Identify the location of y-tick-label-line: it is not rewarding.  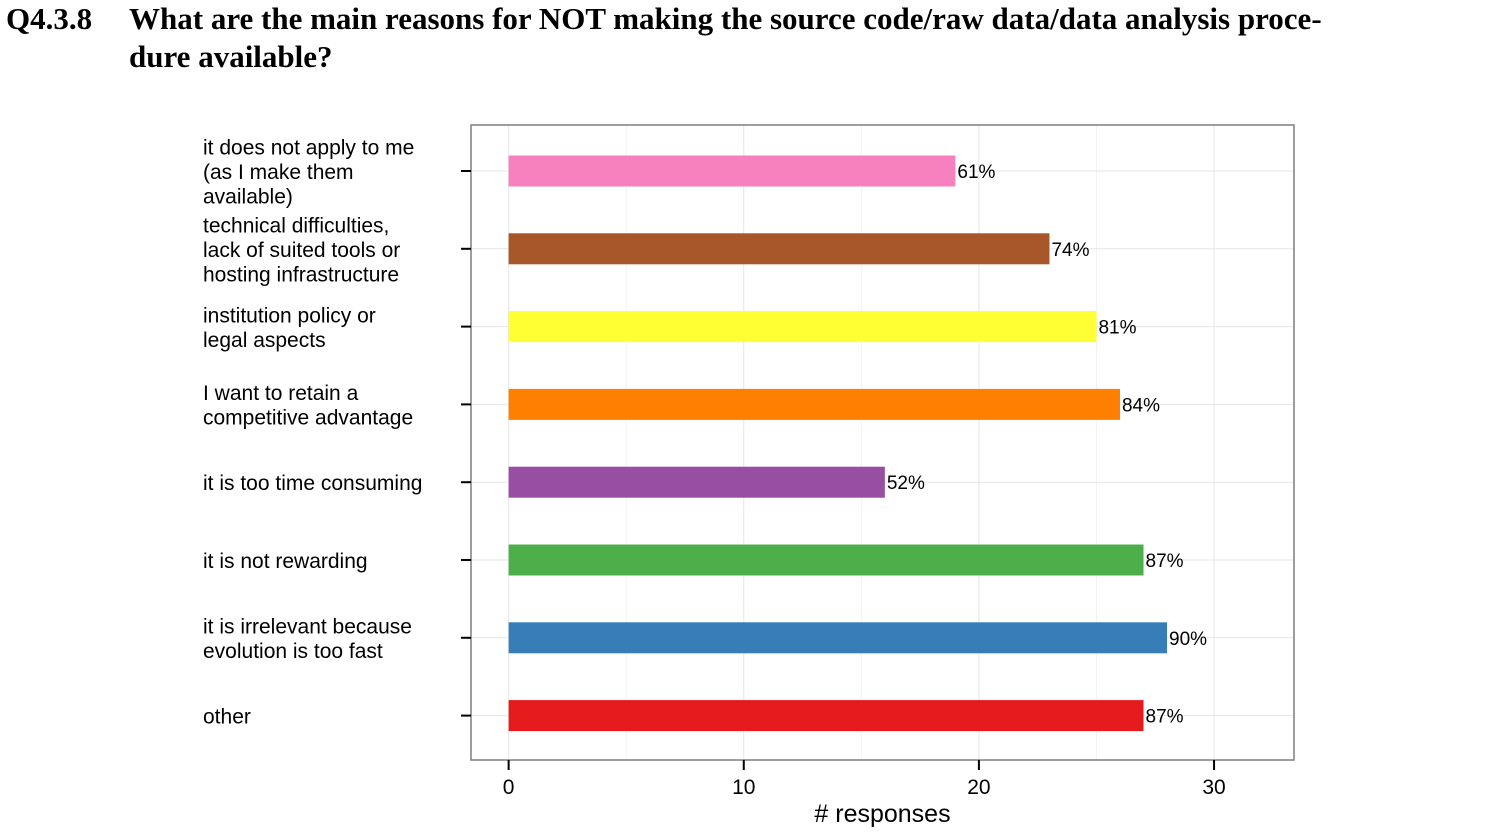
(285, 561).